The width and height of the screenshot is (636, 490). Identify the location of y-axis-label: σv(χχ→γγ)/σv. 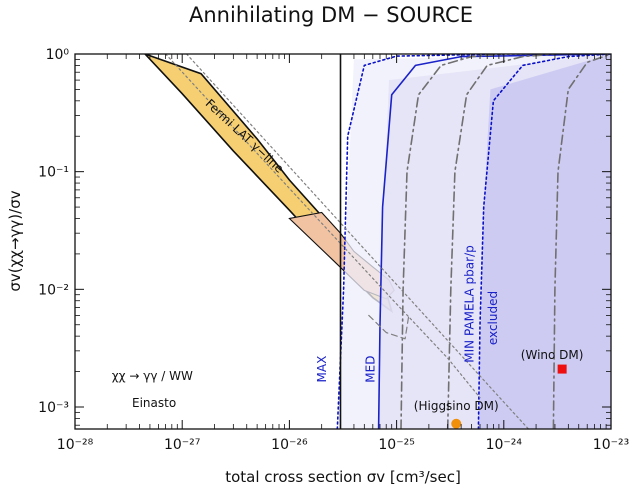
(15, 240).